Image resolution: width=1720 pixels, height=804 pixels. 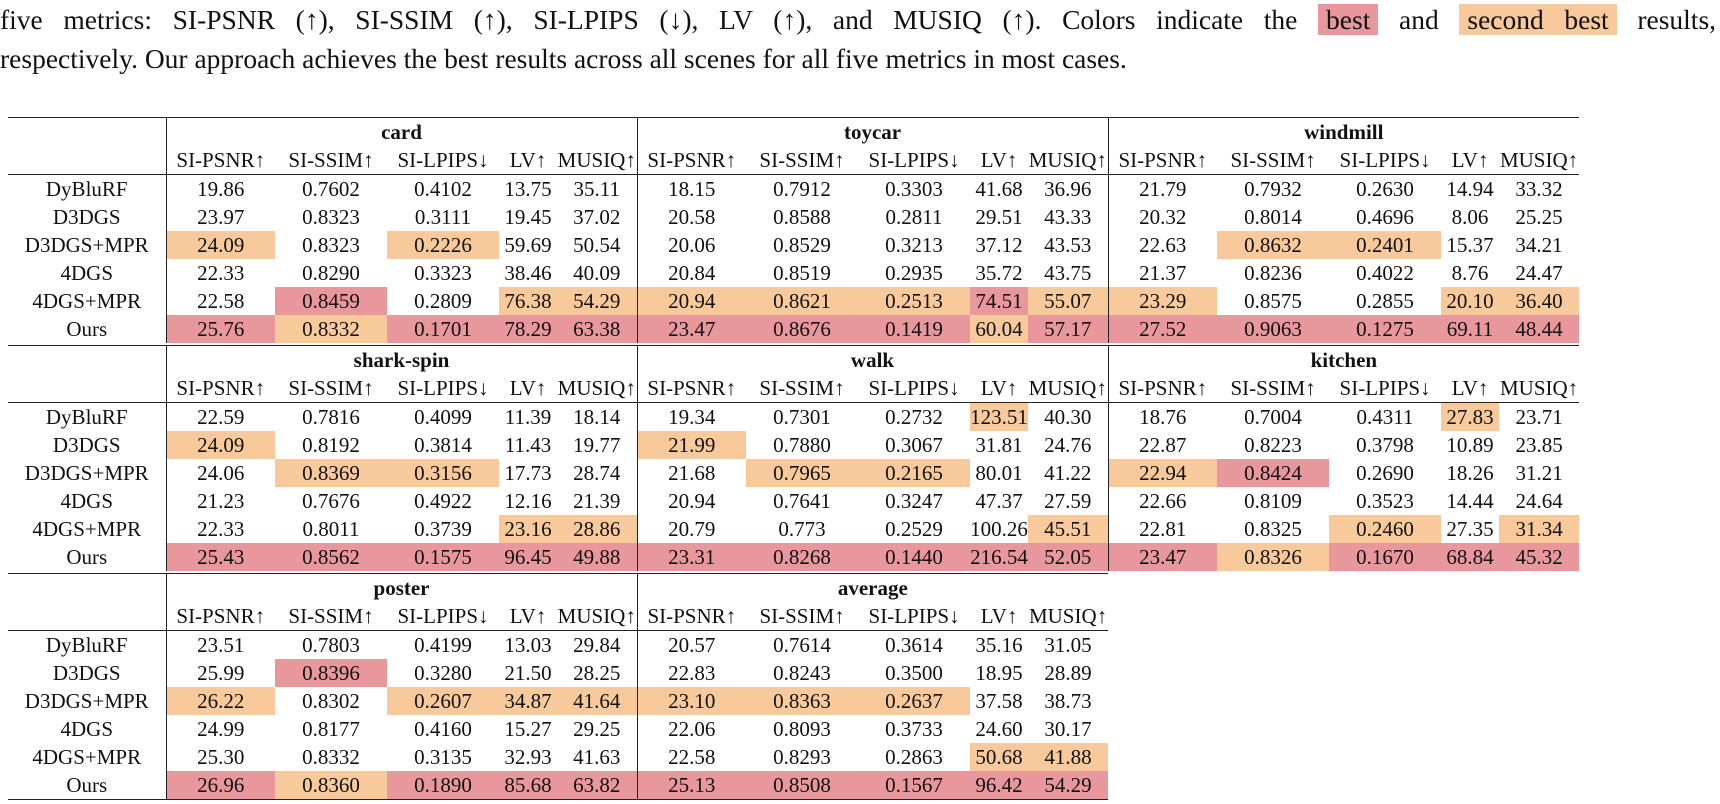 What do you see at coordinates (1162, 217) in the screenshot?
I see `value-cell: 20.32` at bounding box center [1162, 217].